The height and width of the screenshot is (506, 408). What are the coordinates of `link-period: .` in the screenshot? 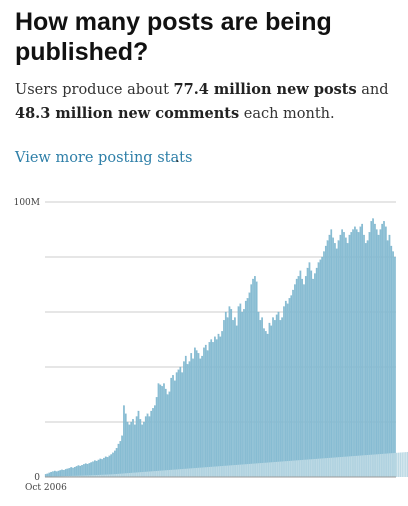 It's located at (177, 158).